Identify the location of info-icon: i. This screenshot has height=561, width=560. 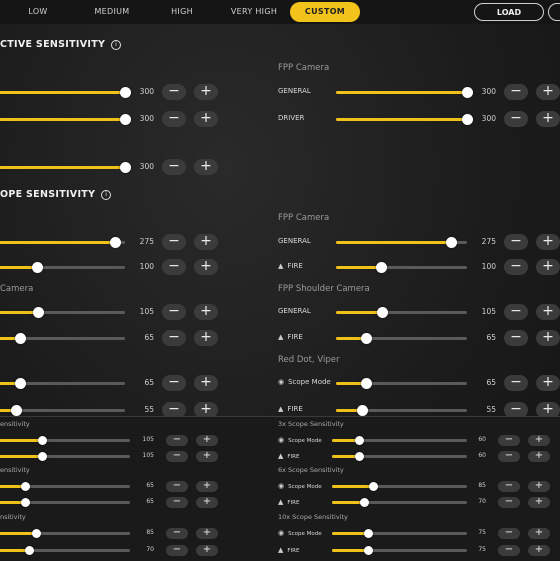
(106, 194).